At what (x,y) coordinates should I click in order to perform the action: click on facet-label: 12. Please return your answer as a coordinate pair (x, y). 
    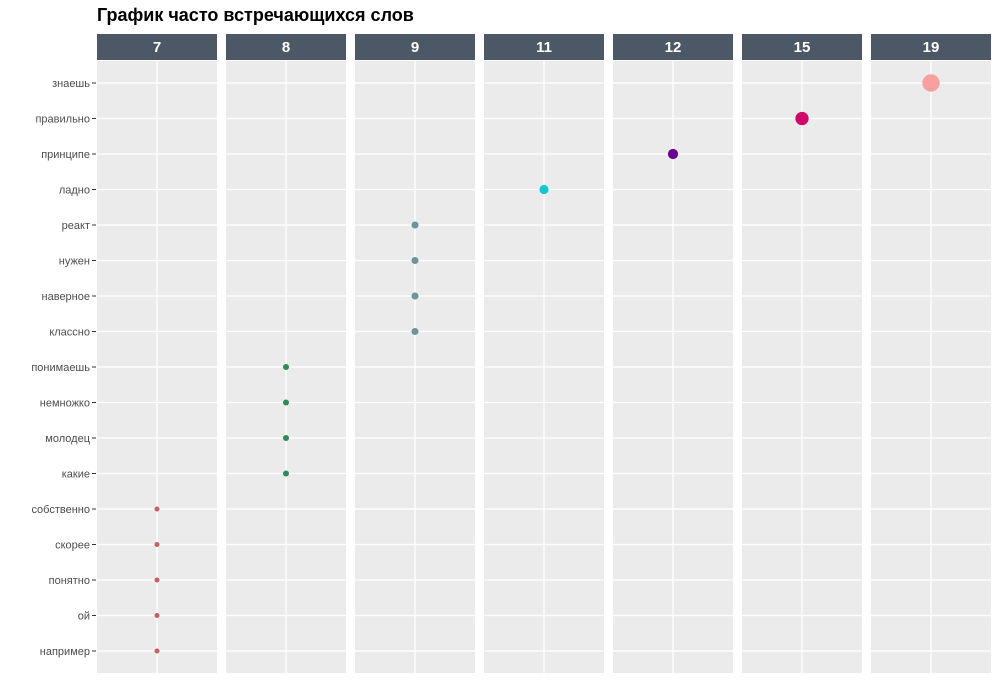
    Looking at the image, I should click on (673, 47).